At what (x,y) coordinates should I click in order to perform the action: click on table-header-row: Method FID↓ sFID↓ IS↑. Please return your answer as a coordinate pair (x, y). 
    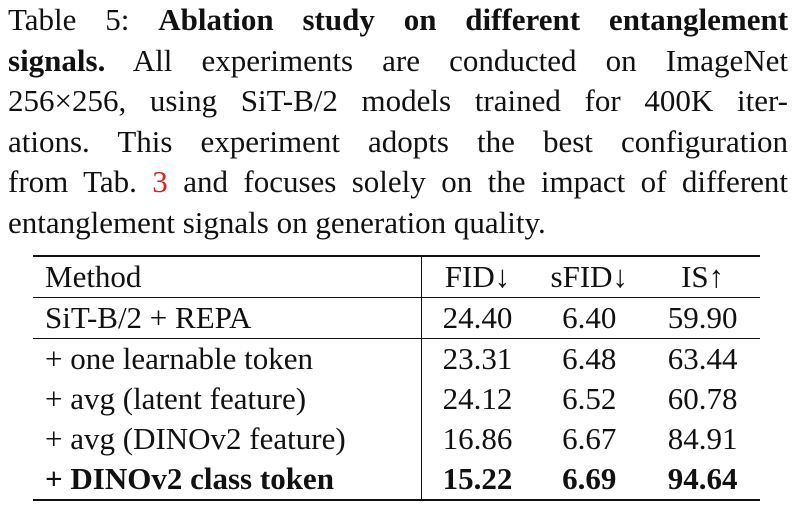
    Looking at the image, I should click on (396, 277).